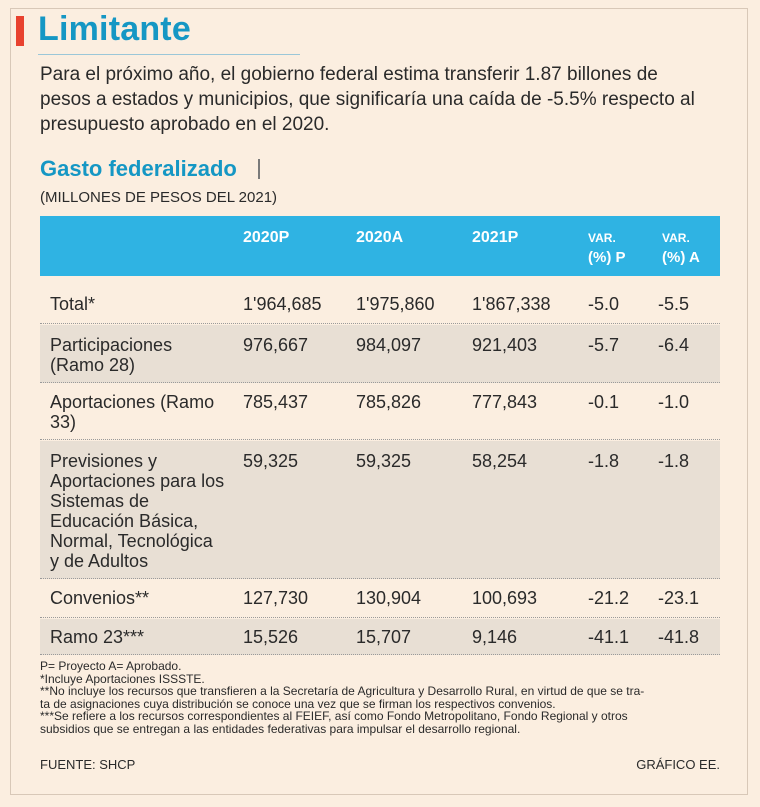 This screenshot has height=807, width=760. What do you see at coordinates (495, 237) in the screenshot?
I see `header-2021p: 2021P` at bounding box center [495, 237].